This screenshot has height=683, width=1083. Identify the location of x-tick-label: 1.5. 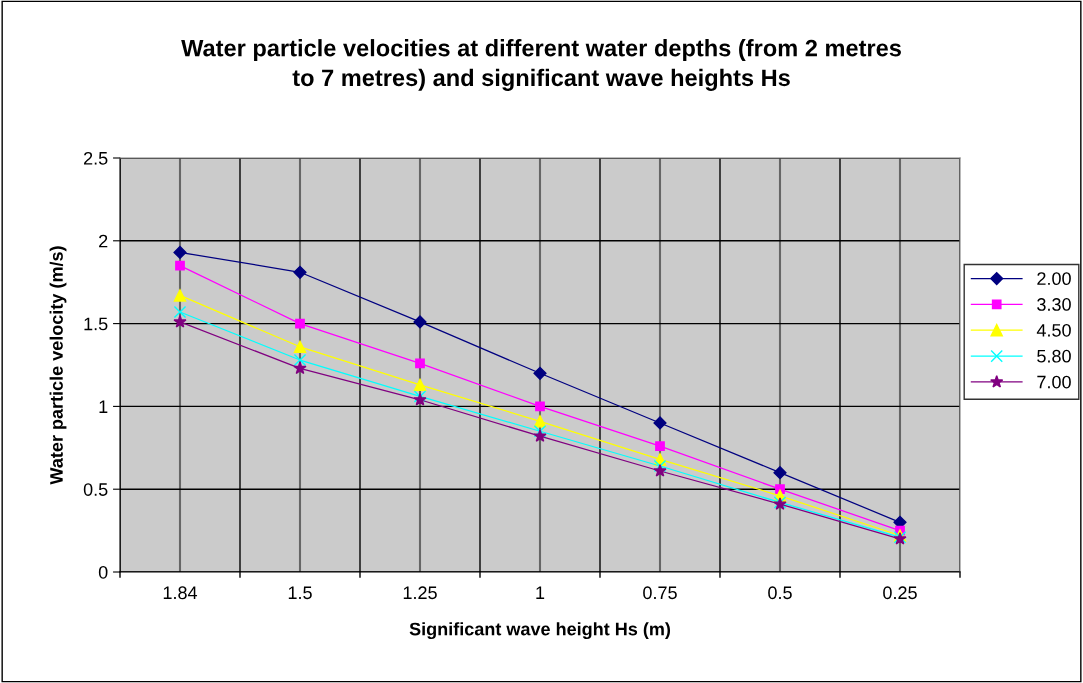
(300, 593).